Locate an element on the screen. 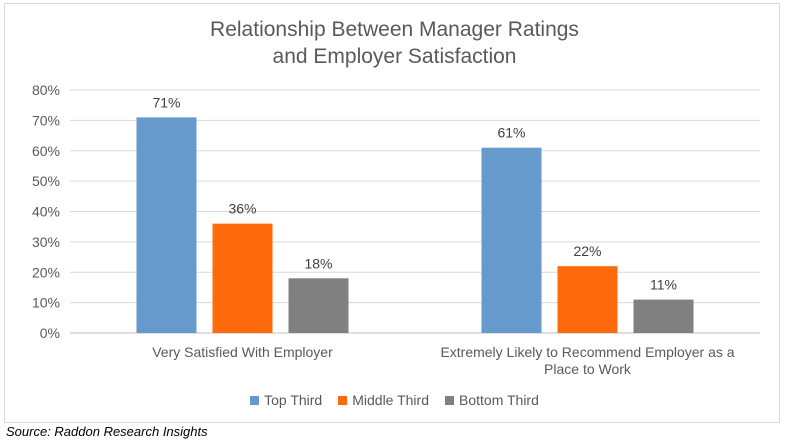 This screenshot has width=789, height=447. legend-item-middle-third: Middle Third is located at coordinates (383, 400).